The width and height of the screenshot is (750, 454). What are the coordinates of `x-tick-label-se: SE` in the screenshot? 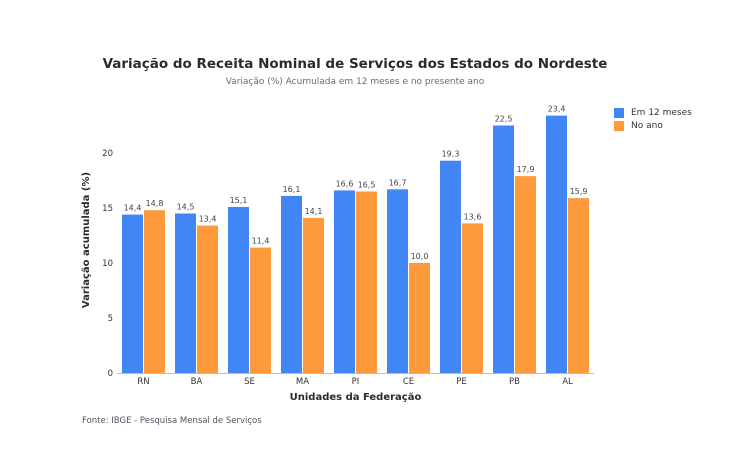 It's located at (249, 382).